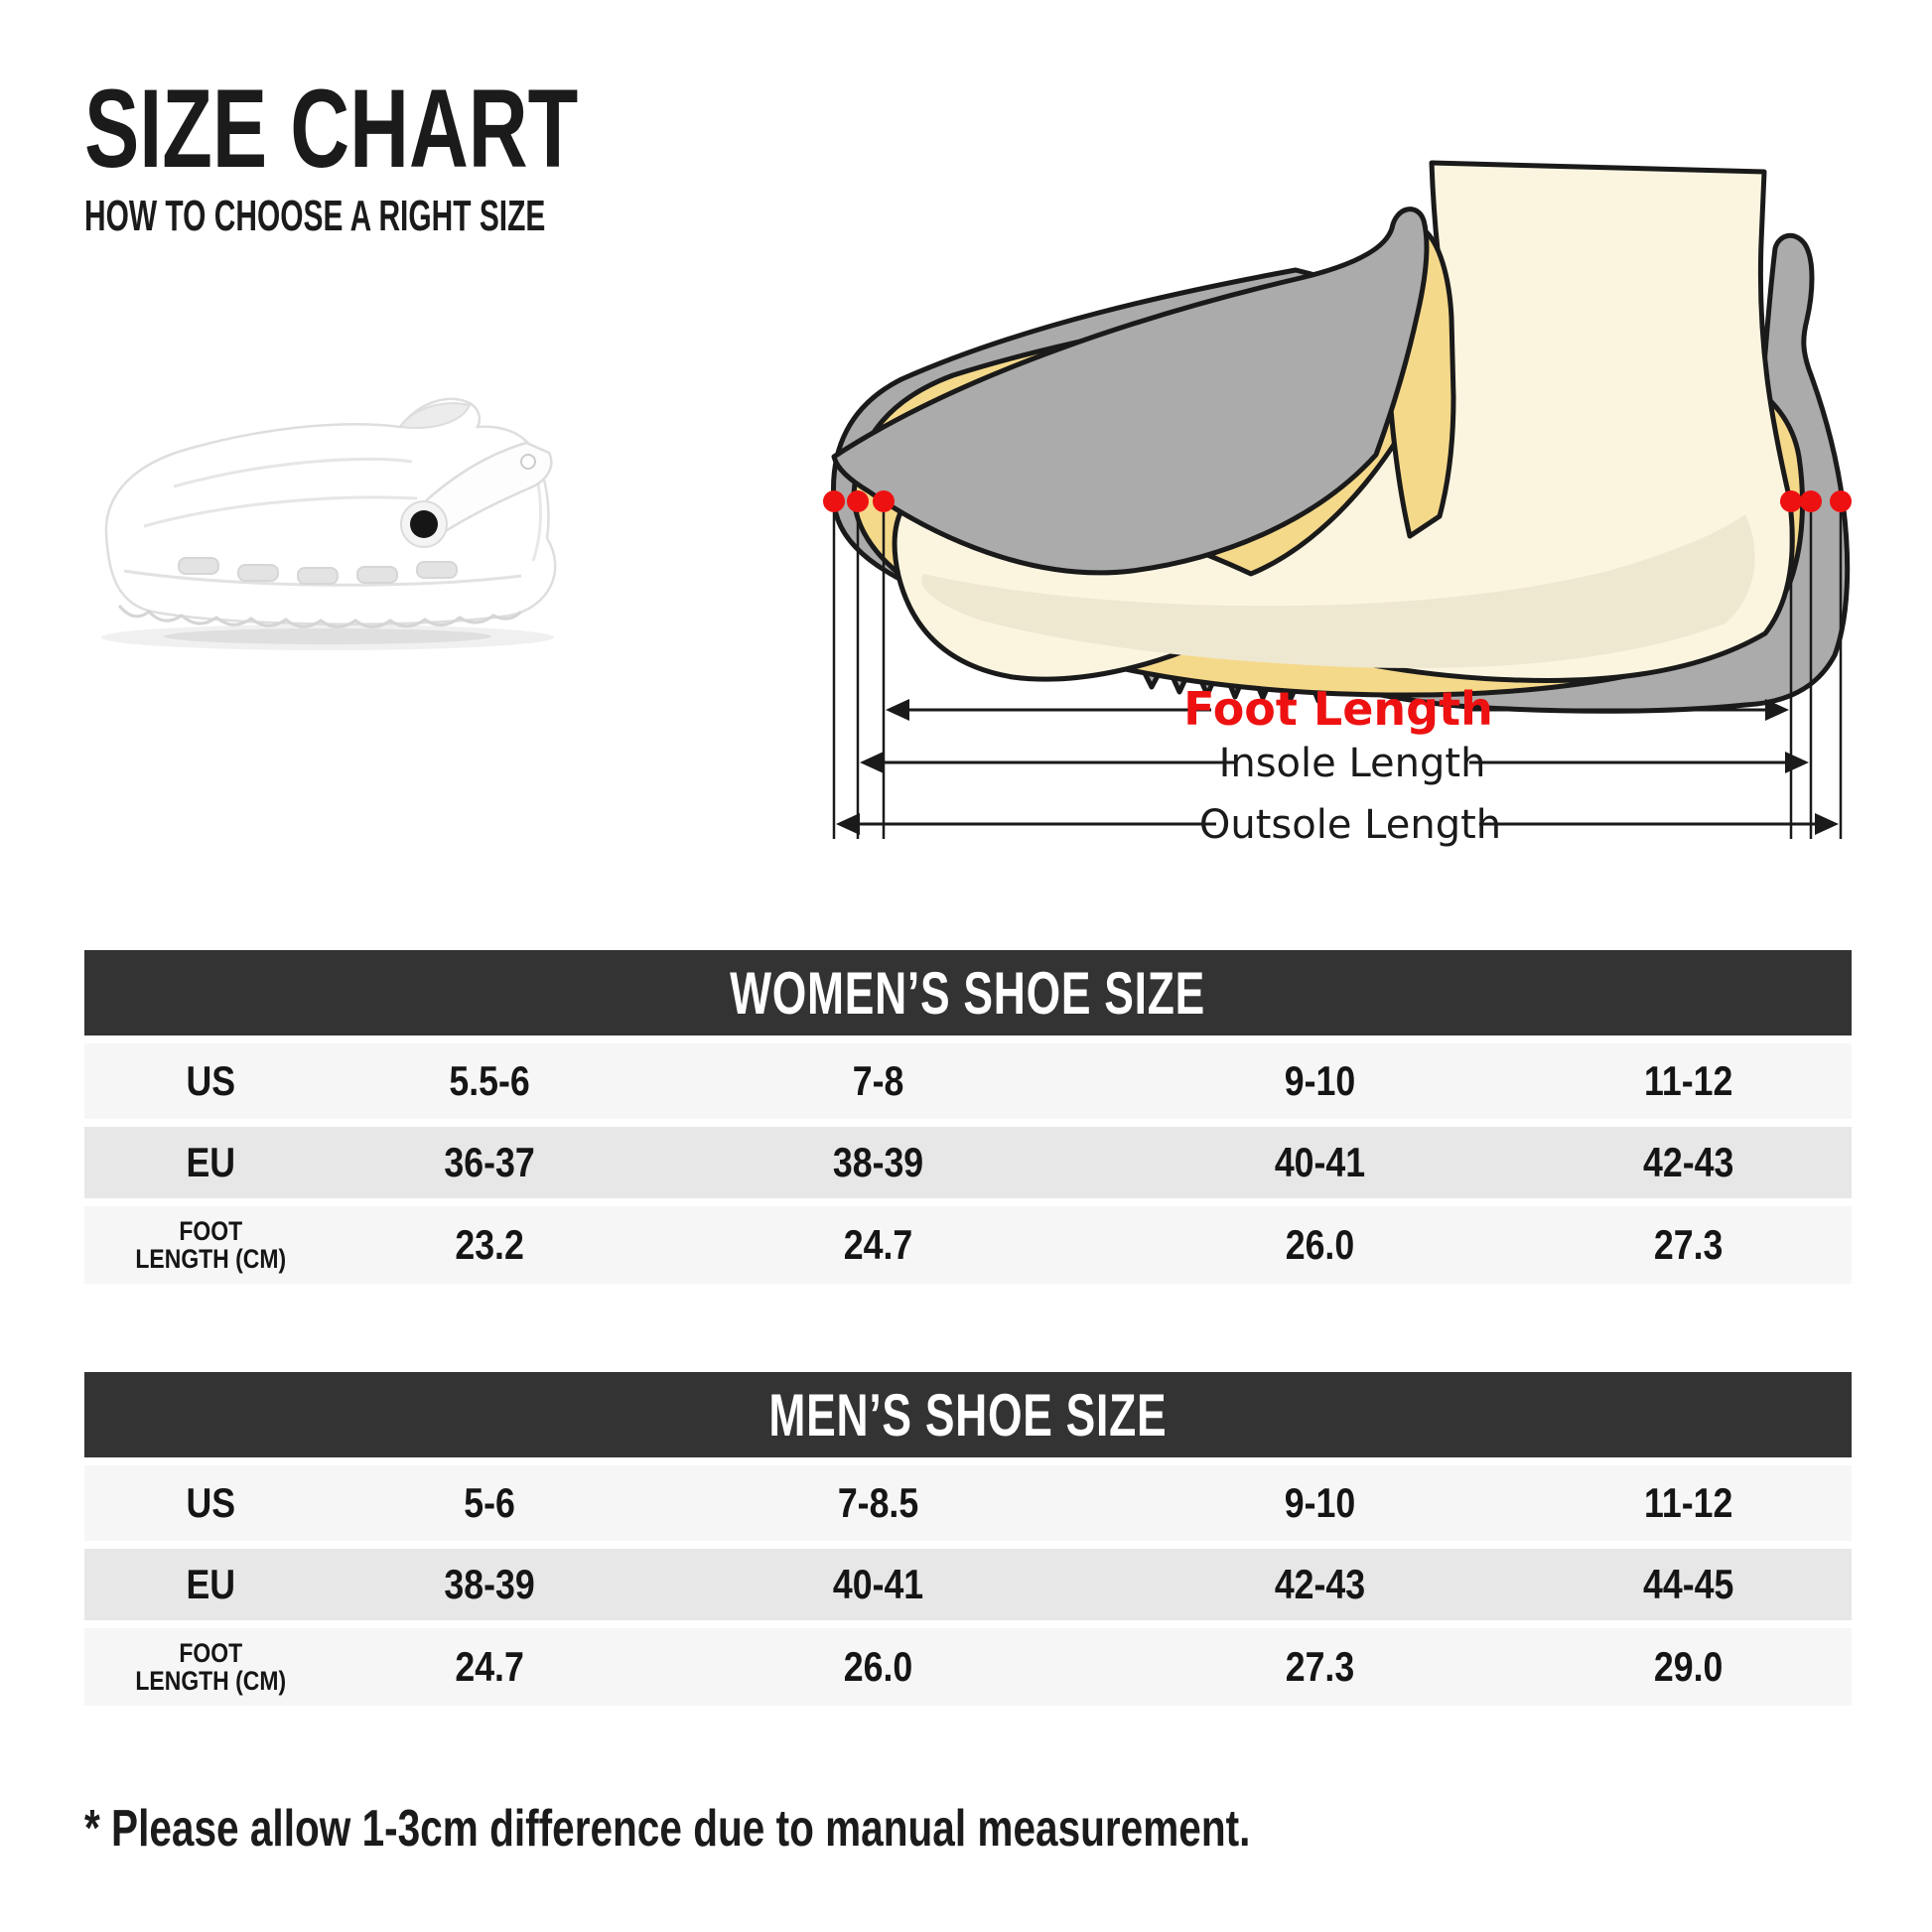 This screenshot has width=1932, height=1932. I want to click on size-cell: 7-8.5, so click(878, 1502).